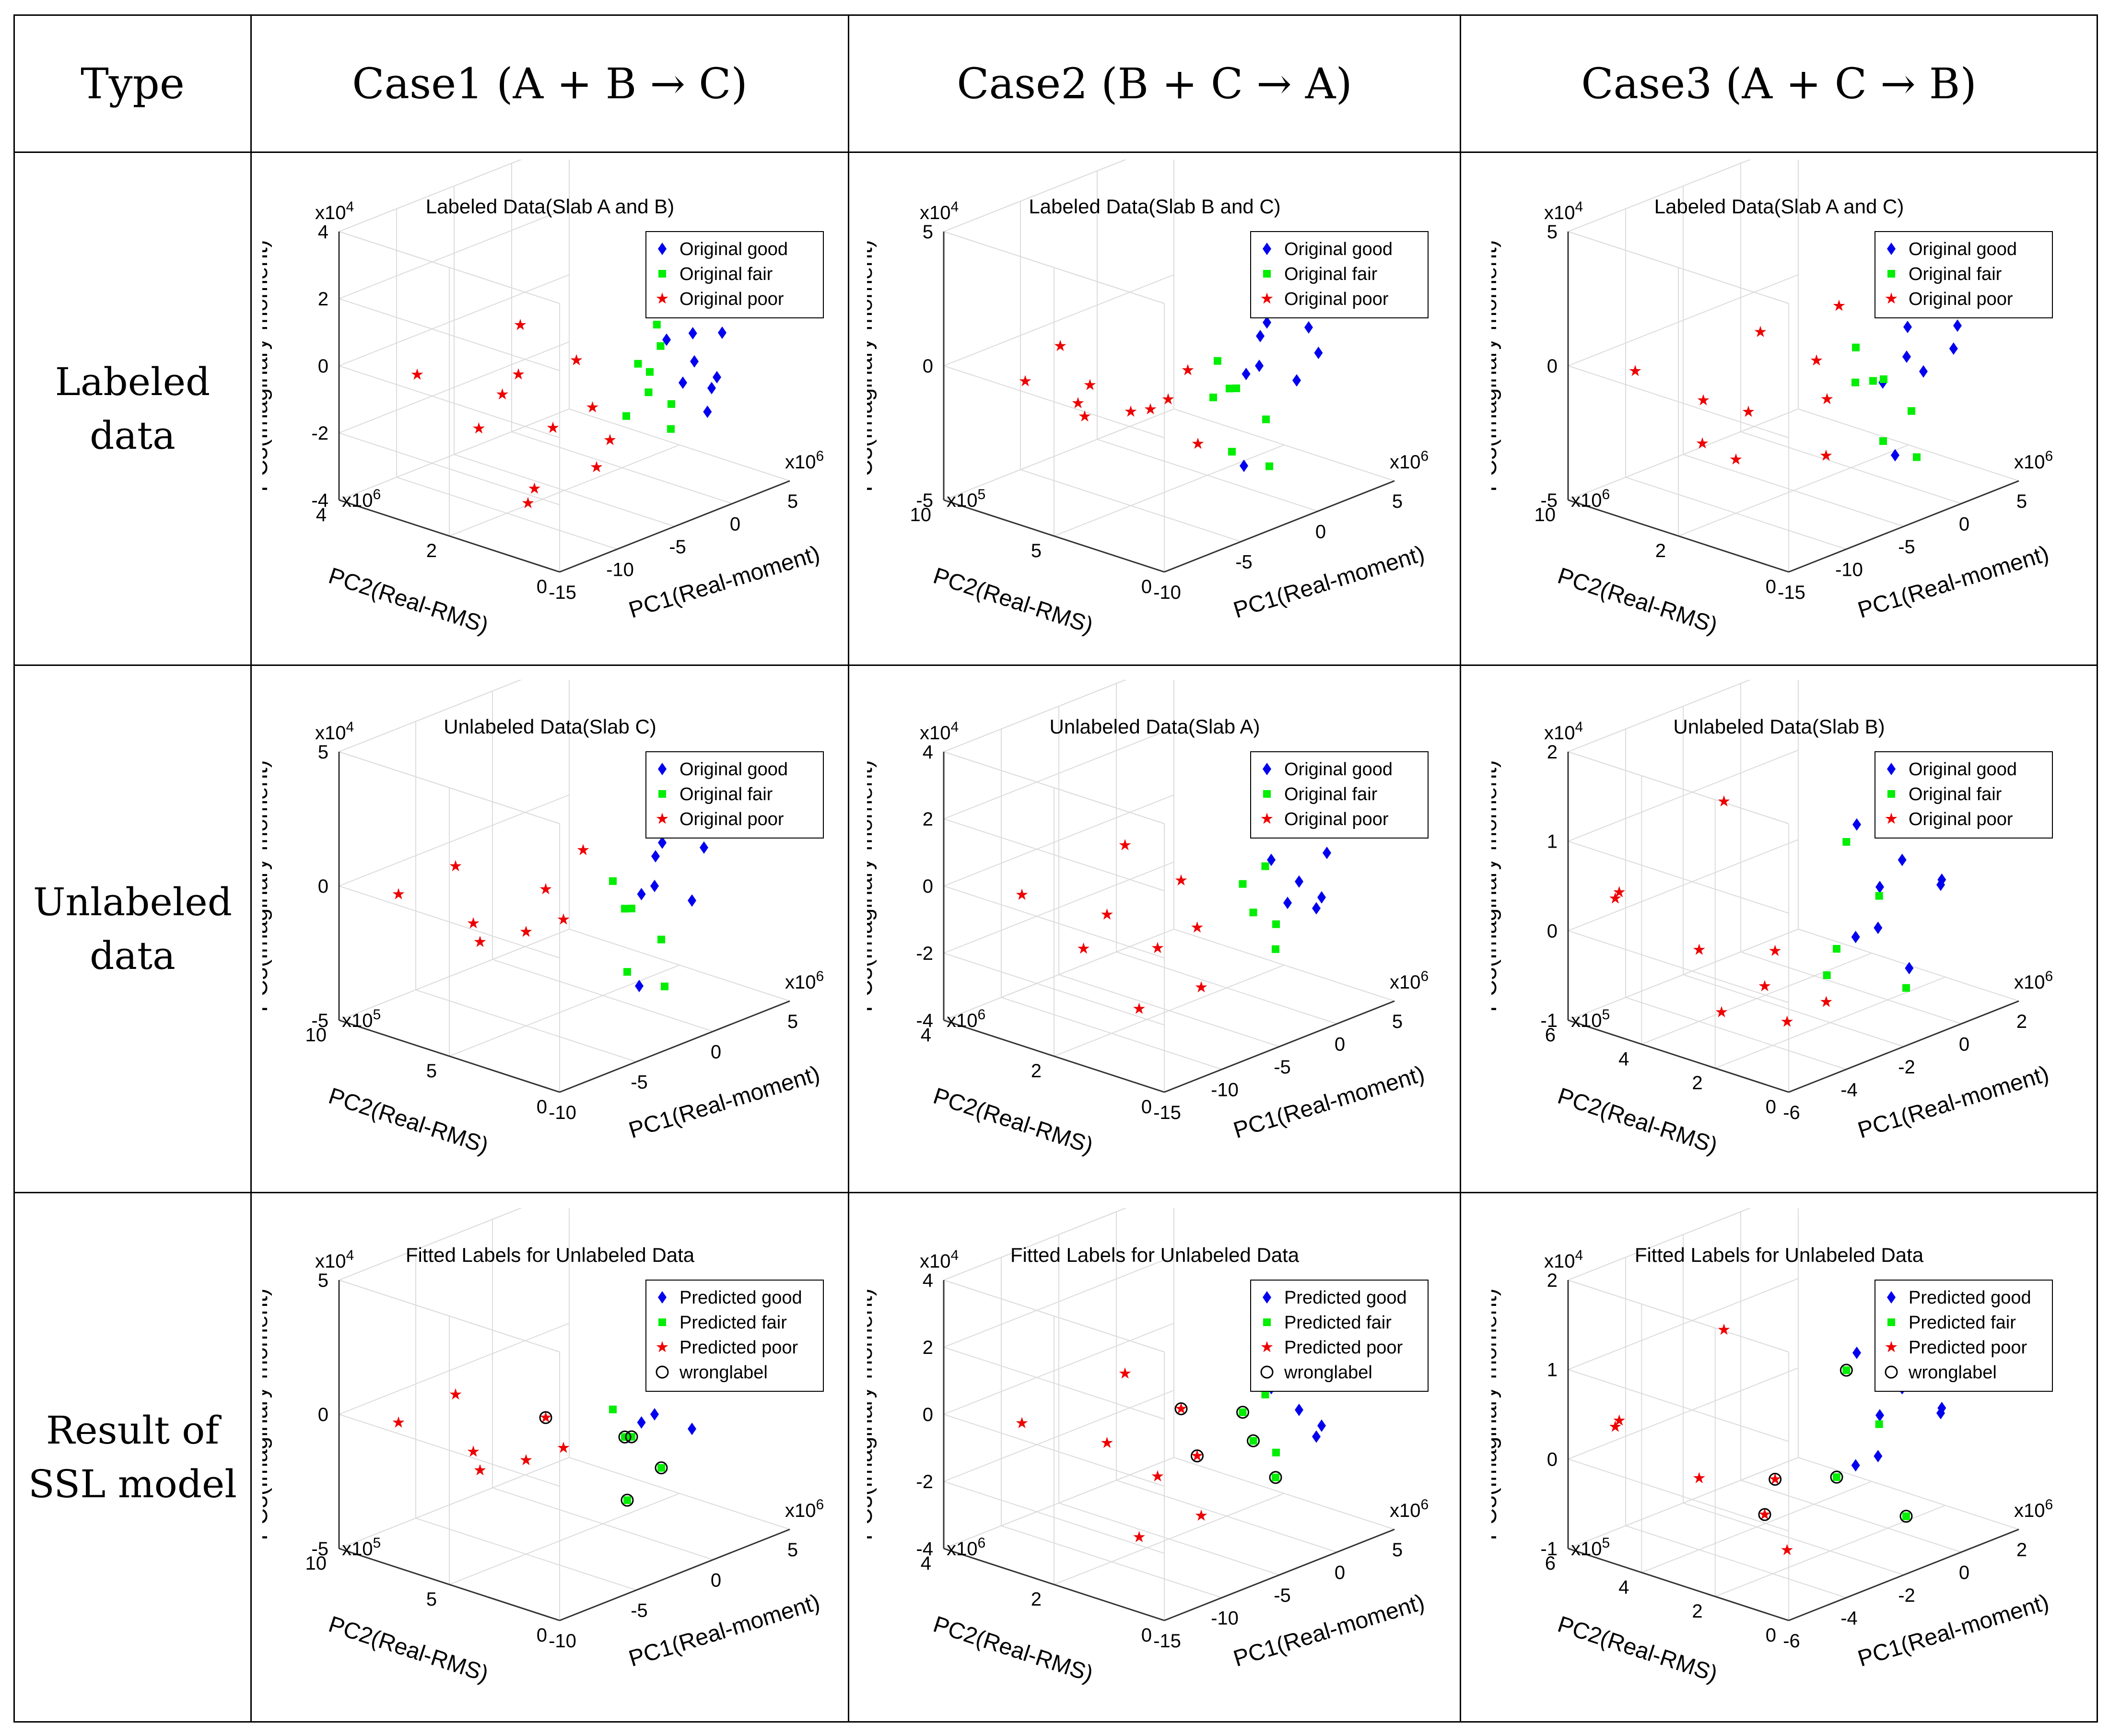 This screenshot has height=1736, width=2109. I want to click on y-exponent: x106, so click(362, 499).